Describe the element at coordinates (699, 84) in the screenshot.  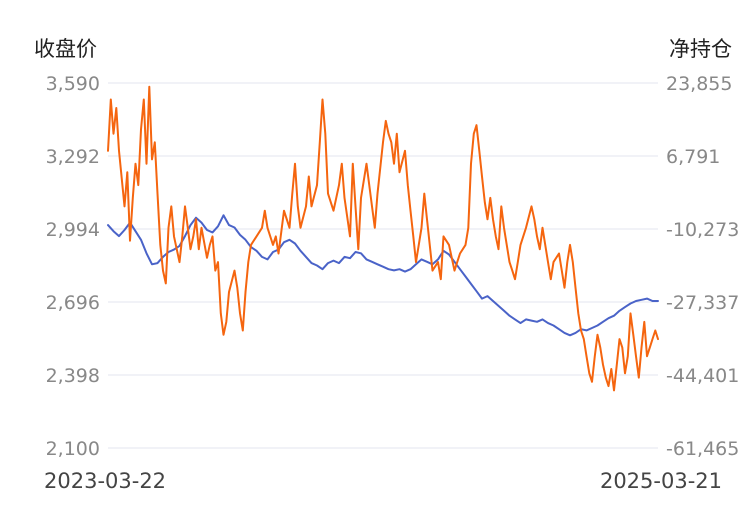
I see `right-tick-label: 23,855` at that location.